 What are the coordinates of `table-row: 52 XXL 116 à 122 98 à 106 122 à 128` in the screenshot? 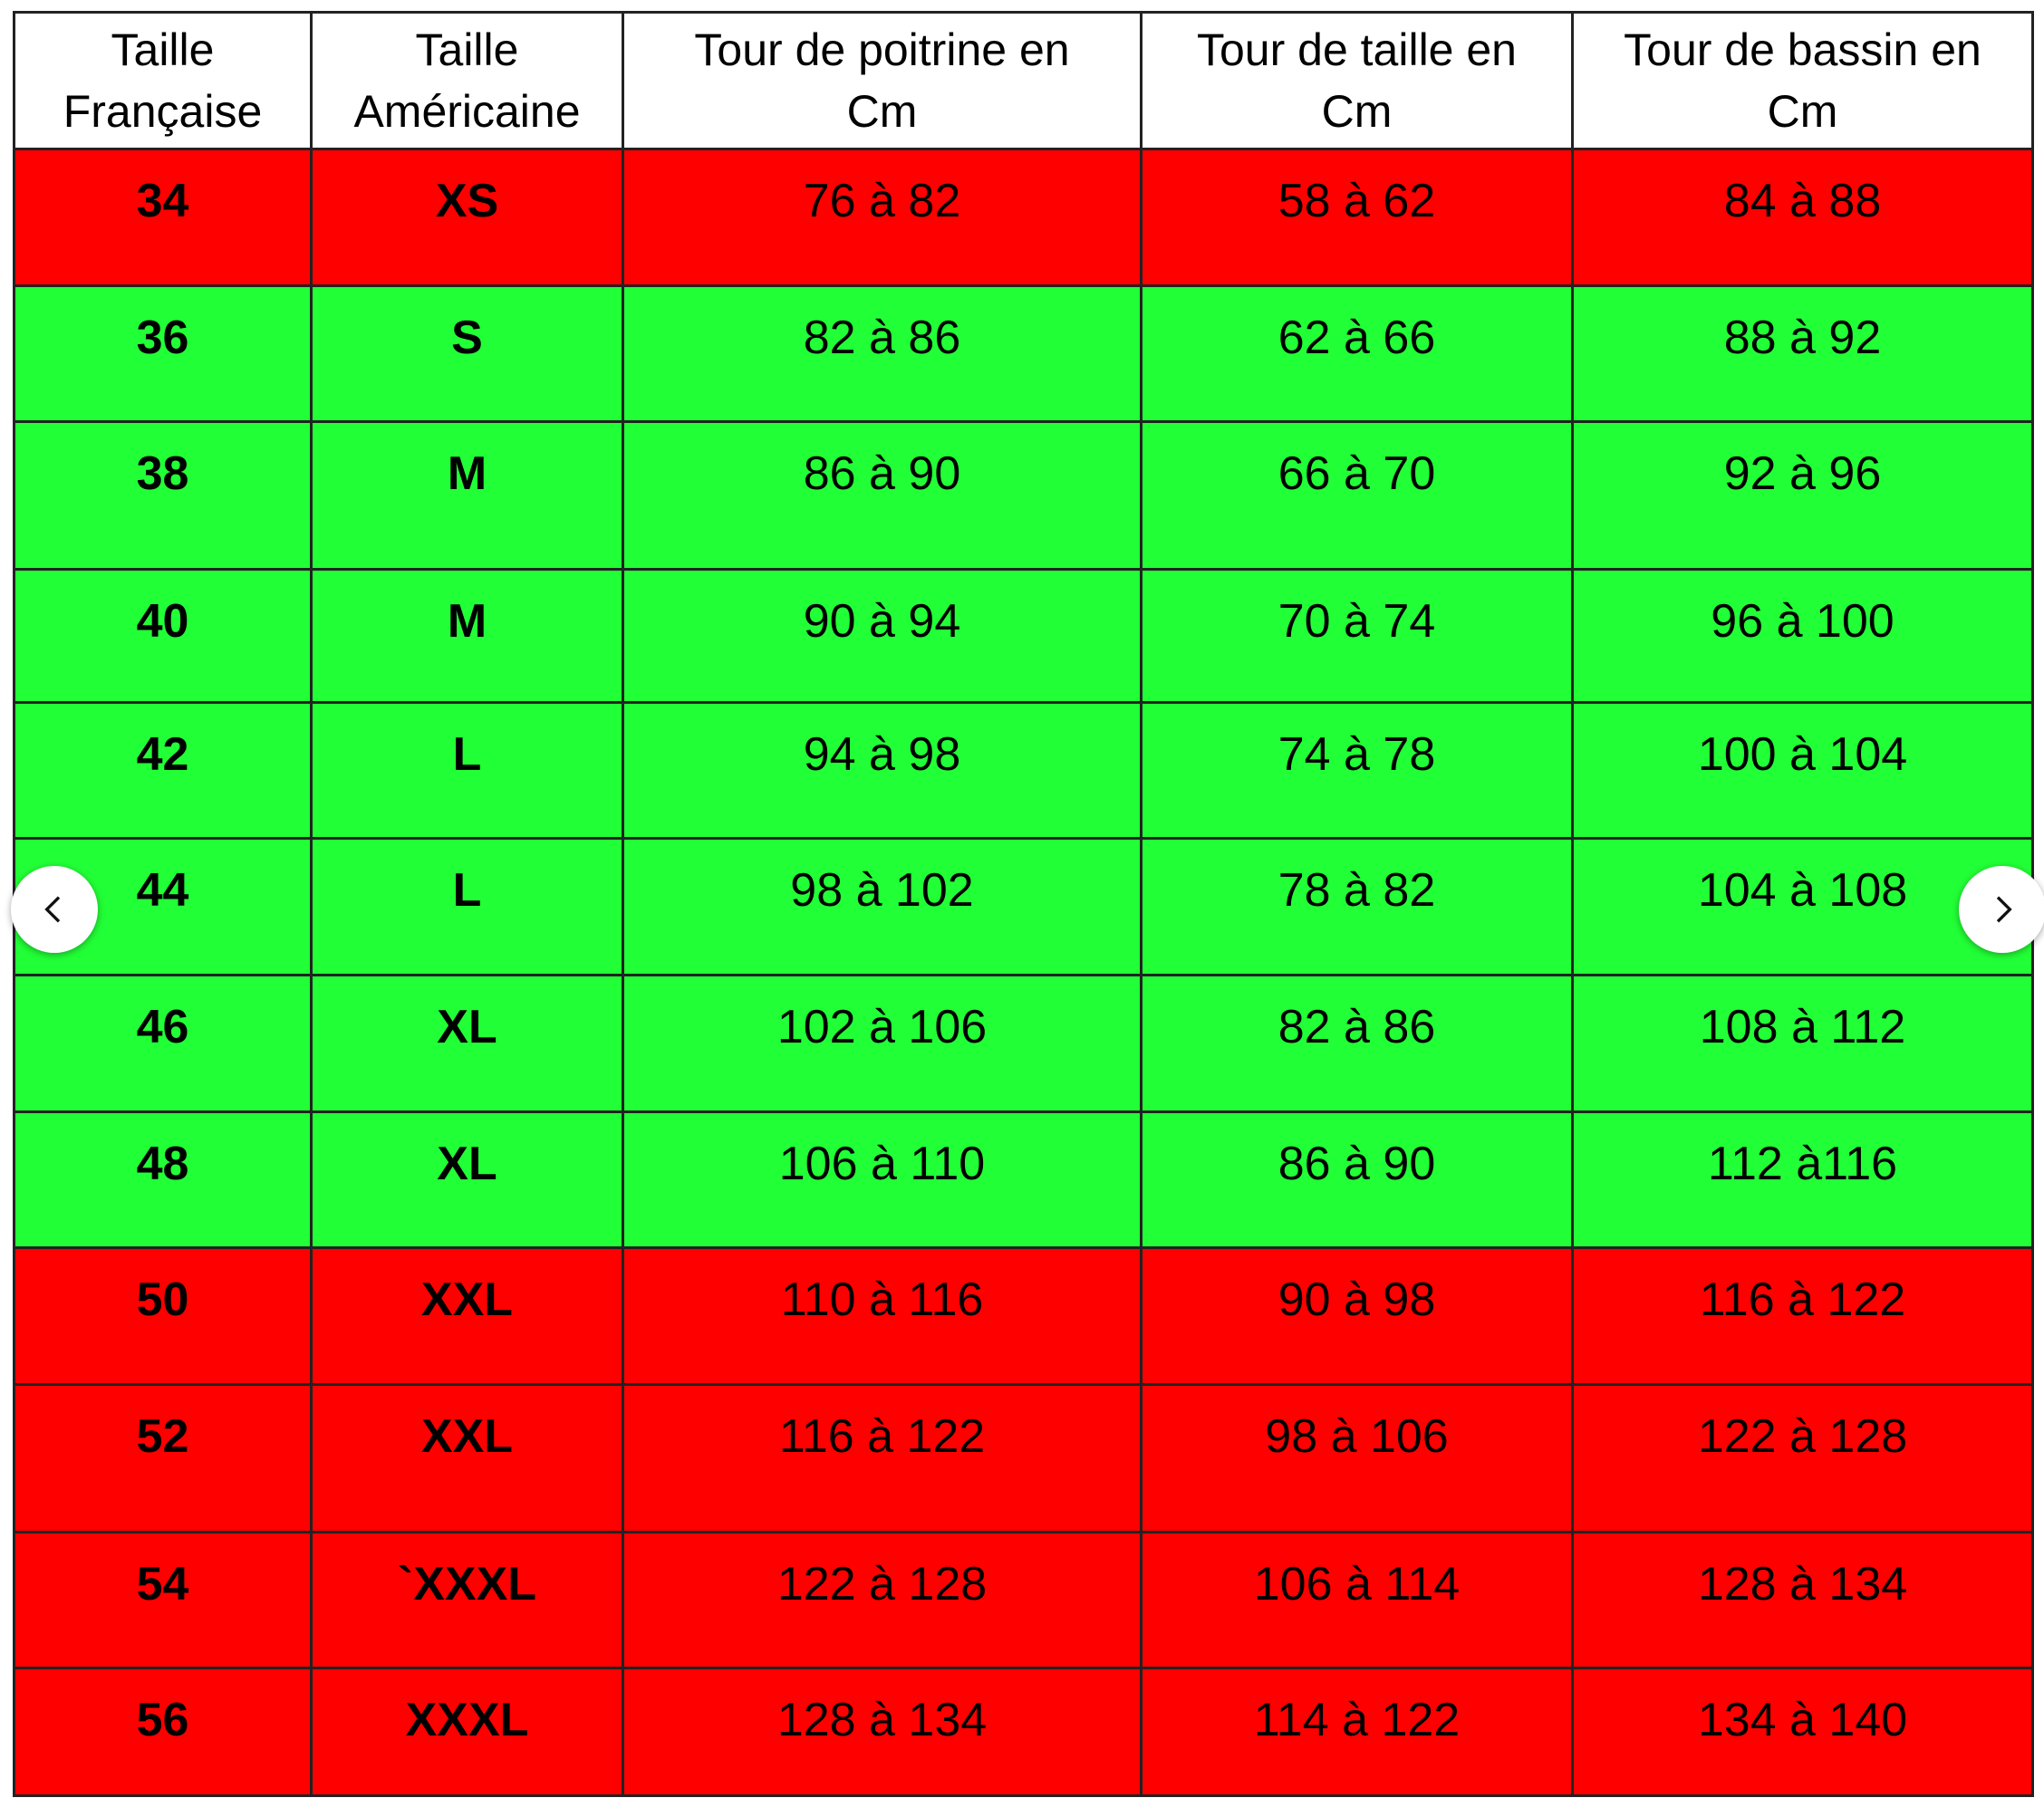 It's located at (1023, 1458).